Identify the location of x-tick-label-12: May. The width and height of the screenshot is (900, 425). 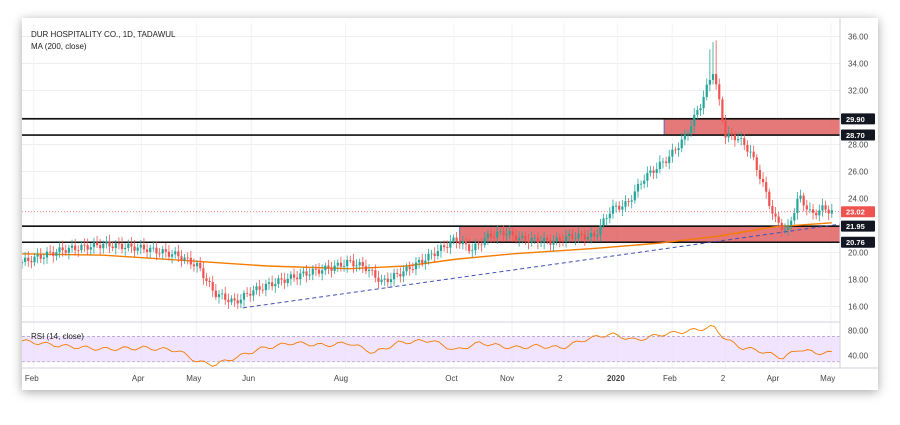
(827, 378).